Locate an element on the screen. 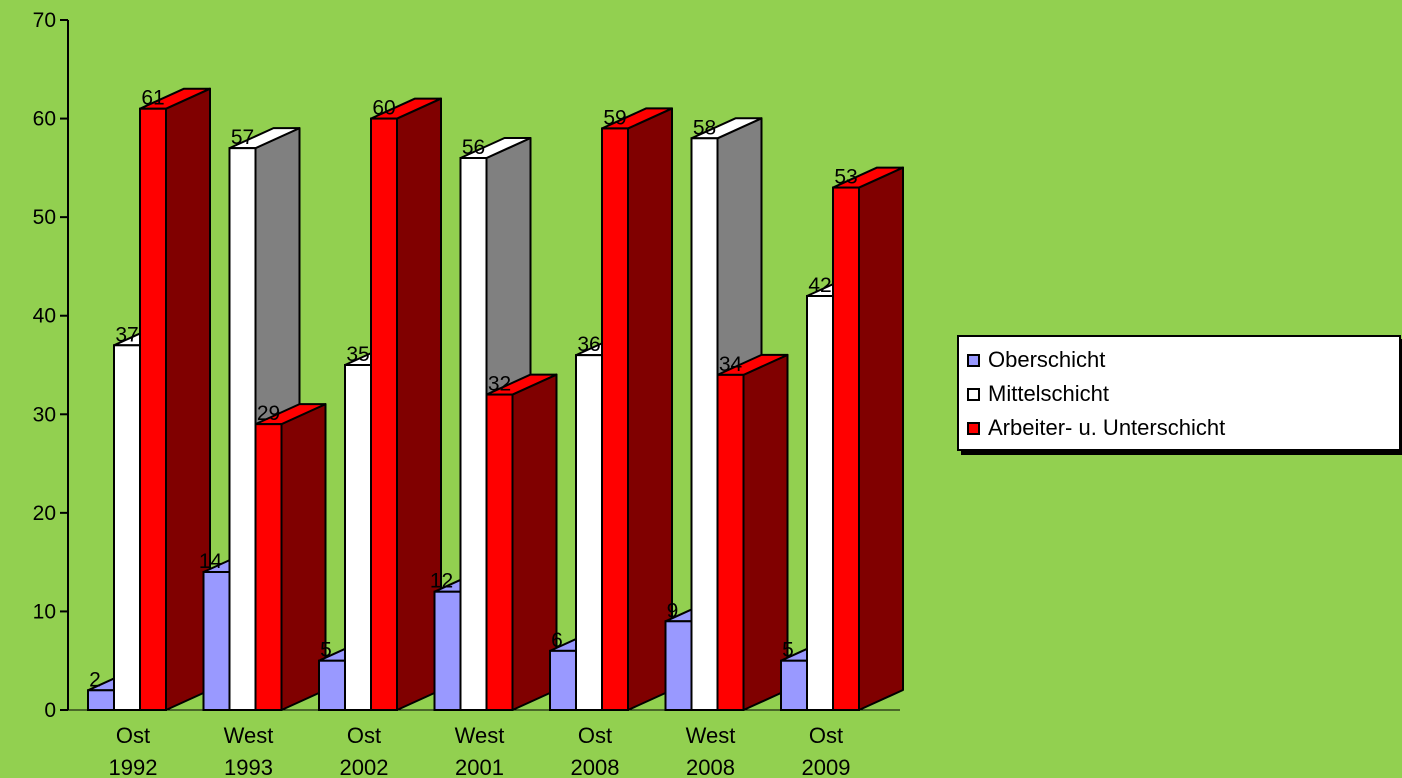 This screenshot has width=1402, height=778. data-label: 9 is located at coordinates (673, 610).